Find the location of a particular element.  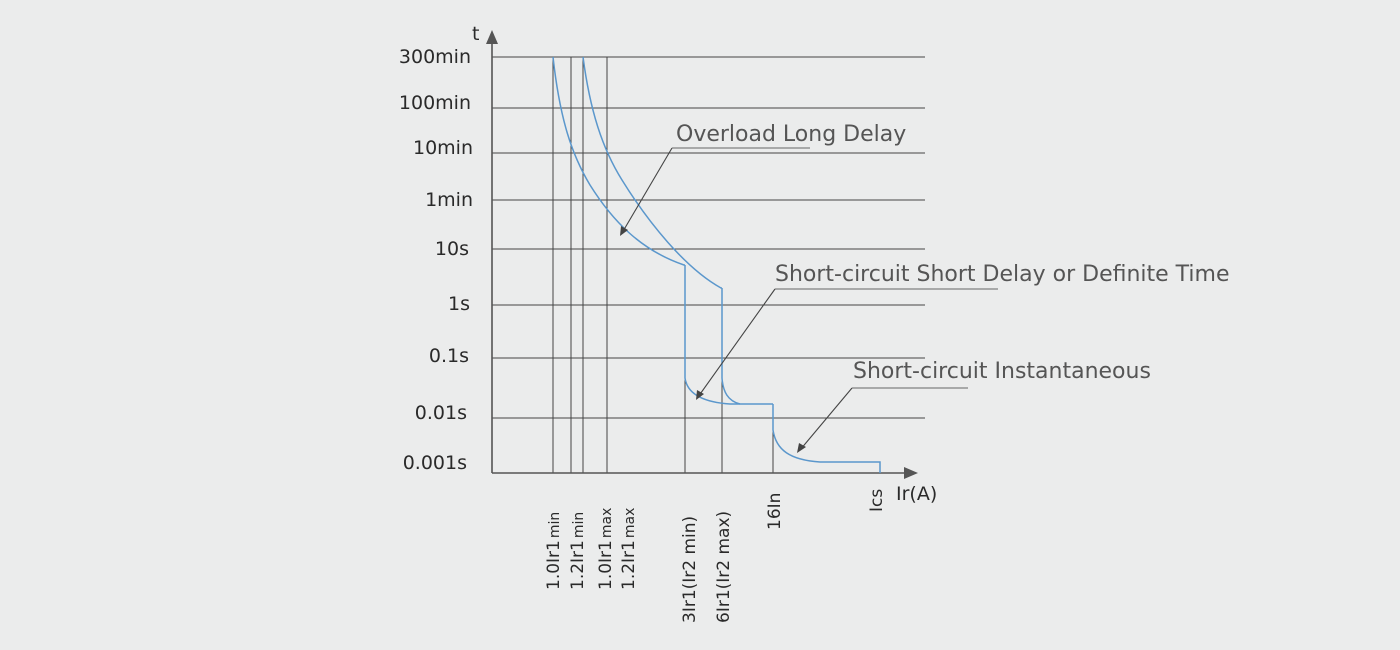

y-tick-label: 0.001s is located at coordinates (435, 463).